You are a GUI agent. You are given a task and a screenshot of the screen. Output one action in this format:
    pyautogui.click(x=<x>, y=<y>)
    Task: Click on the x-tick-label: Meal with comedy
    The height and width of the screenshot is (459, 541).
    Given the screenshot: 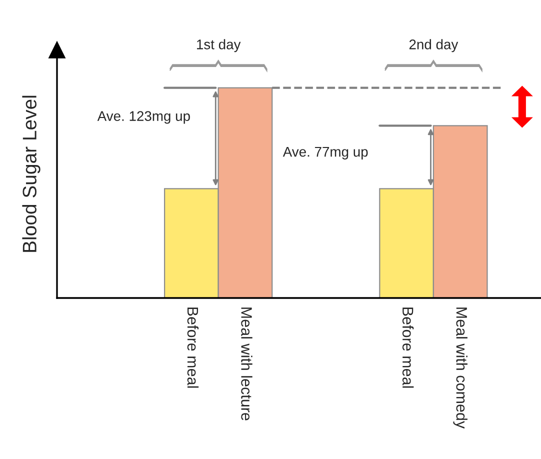 What is the action you would take?
    pyautogui.click(x=460, y=368)
    